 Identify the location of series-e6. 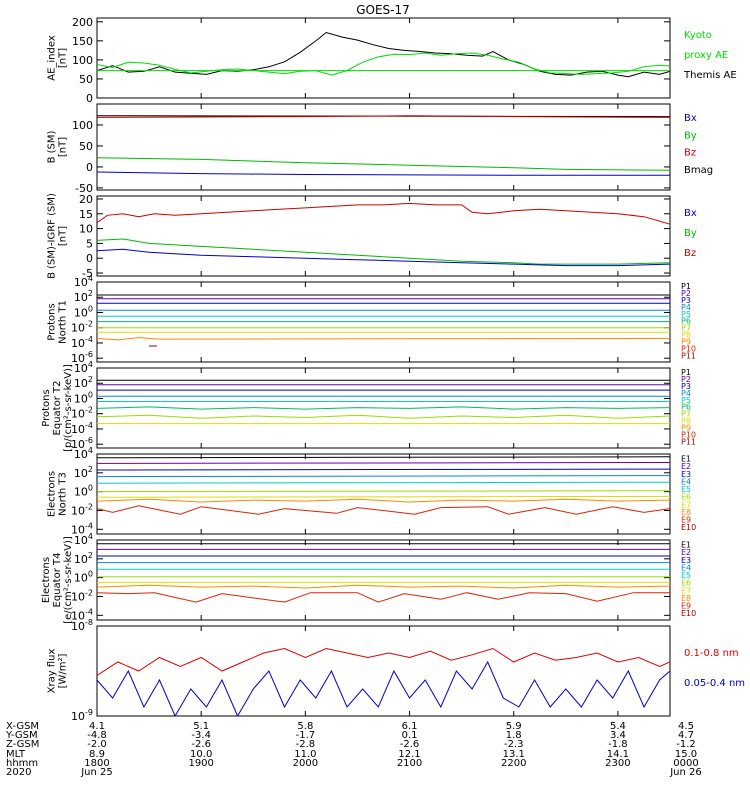
(383, 491).